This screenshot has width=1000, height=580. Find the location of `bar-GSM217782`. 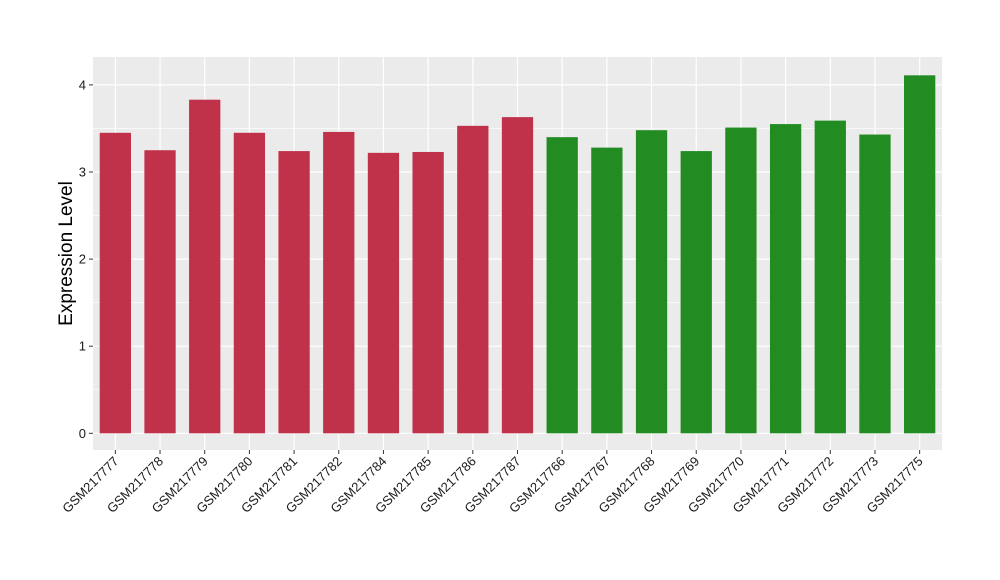

bar-GSM217782 is located at coordinates (339, 282).